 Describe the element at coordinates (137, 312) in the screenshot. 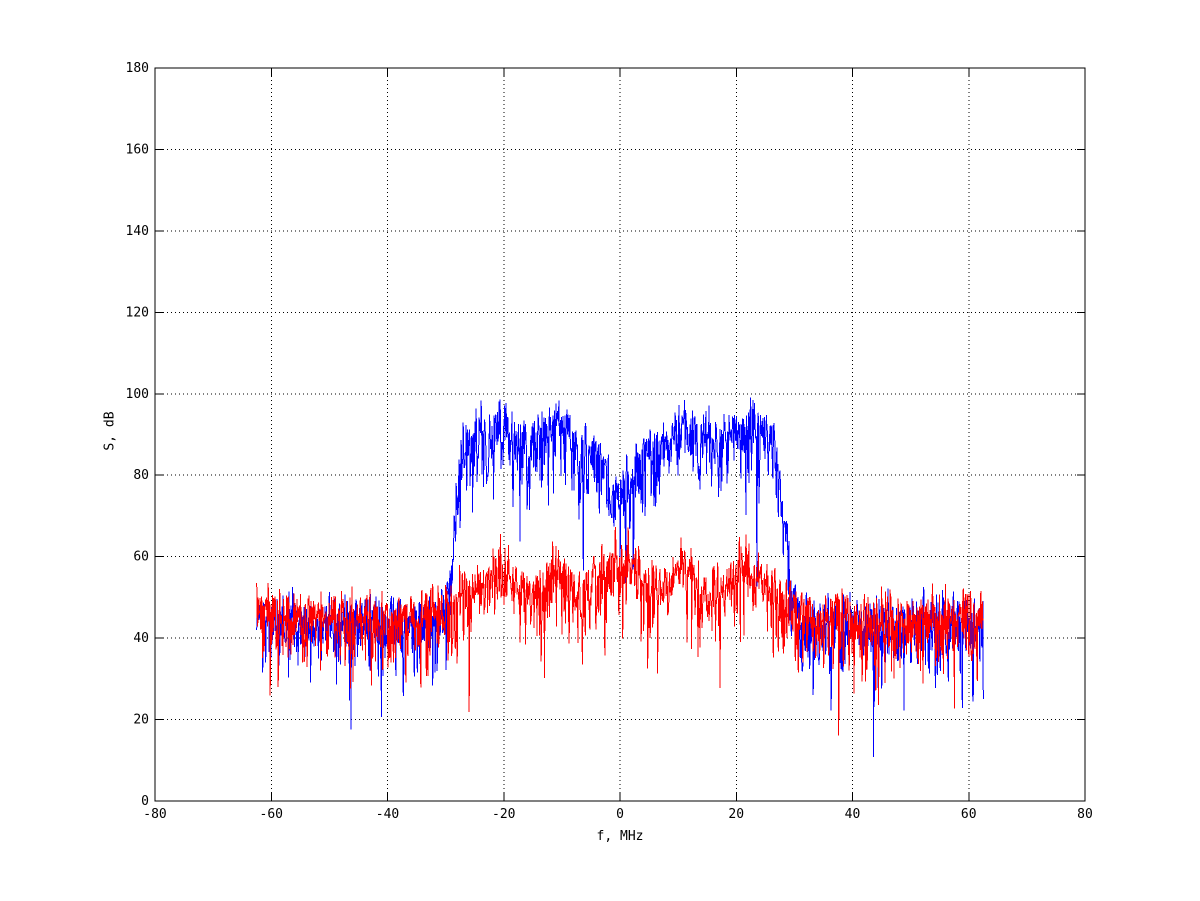

I see `y-tick-label: 120` at that location.